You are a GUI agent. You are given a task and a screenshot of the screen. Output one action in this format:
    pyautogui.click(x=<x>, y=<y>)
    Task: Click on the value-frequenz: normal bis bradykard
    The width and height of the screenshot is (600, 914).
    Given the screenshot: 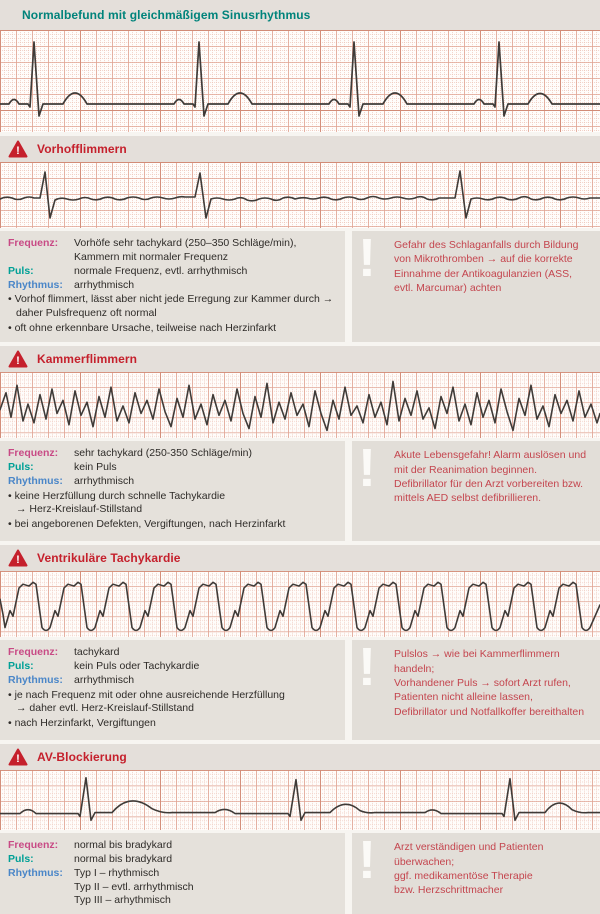 What is the action you would take?
    pyautogui.click(x=123, y=845)
    